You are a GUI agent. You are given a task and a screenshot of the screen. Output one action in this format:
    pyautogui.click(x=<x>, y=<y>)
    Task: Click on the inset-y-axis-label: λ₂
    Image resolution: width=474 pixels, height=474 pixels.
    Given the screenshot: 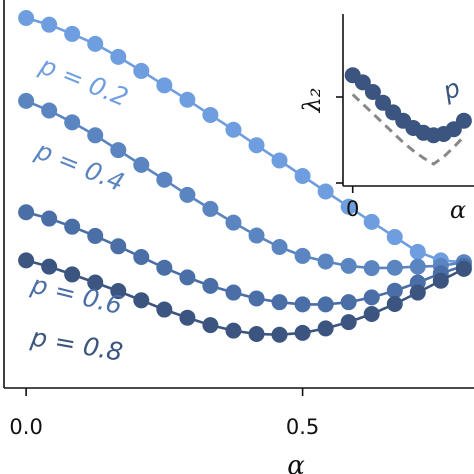 What is the action you would take?
    pyautogui.click(x=312, y=101)
    